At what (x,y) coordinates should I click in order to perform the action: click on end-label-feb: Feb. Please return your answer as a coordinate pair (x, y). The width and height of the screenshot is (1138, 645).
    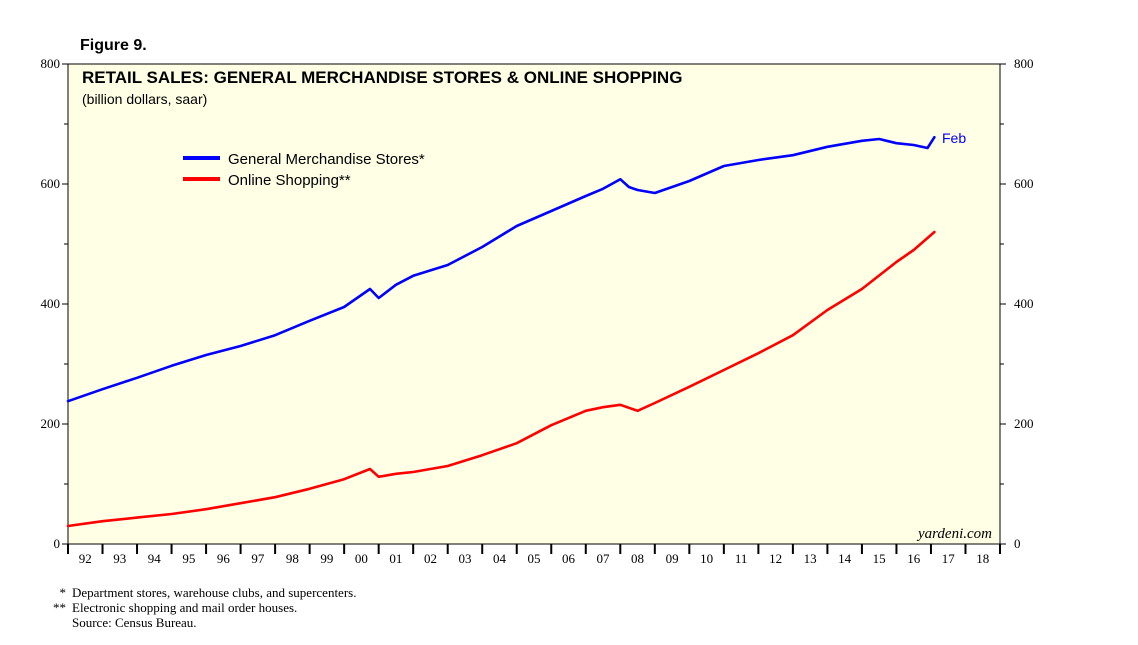
    Looking at the image, I should click on (954, 138).